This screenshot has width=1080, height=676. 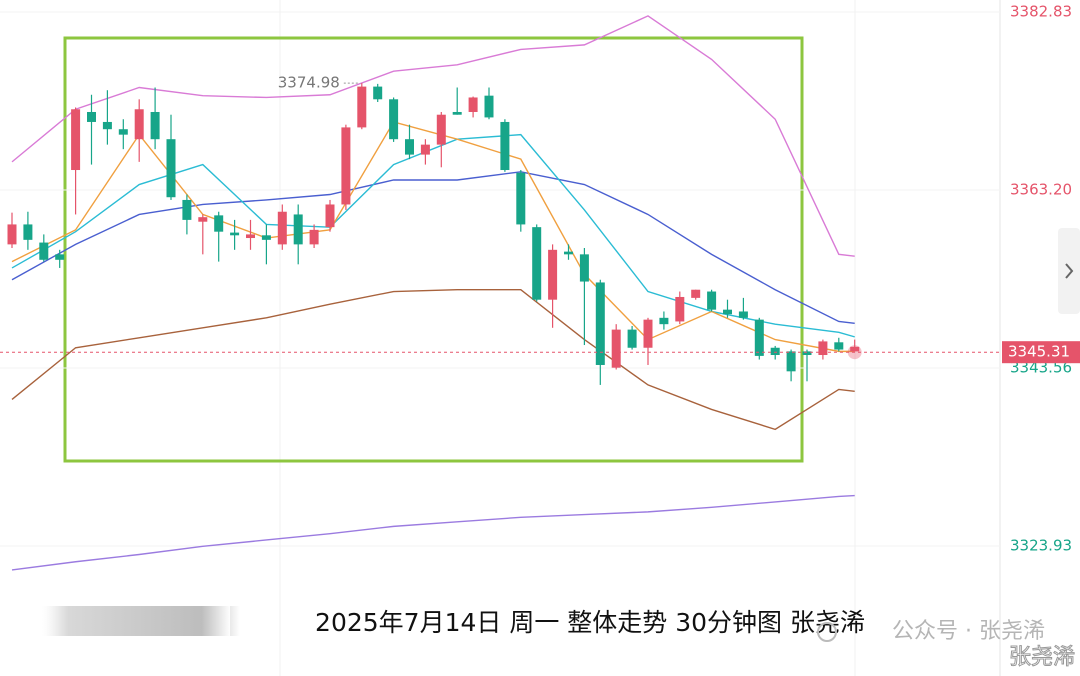 What do you see at coordinates (1041, 189) in the screenshot?
I see `y-tick-label: 3363.20` at bounding box center [1041, 189].